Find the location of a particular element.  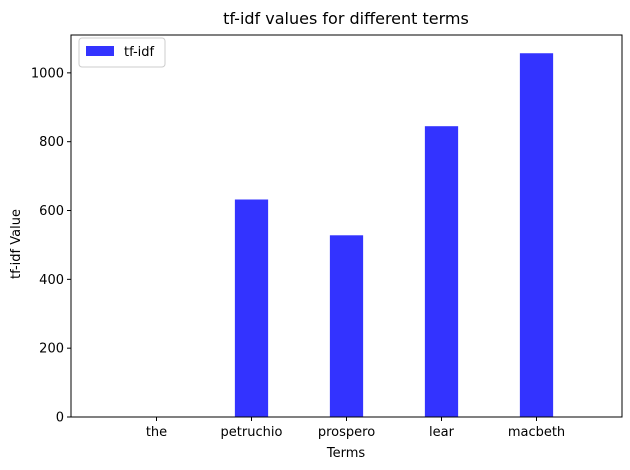

y-tick-label: 200 is located at coordinates (51, 349).